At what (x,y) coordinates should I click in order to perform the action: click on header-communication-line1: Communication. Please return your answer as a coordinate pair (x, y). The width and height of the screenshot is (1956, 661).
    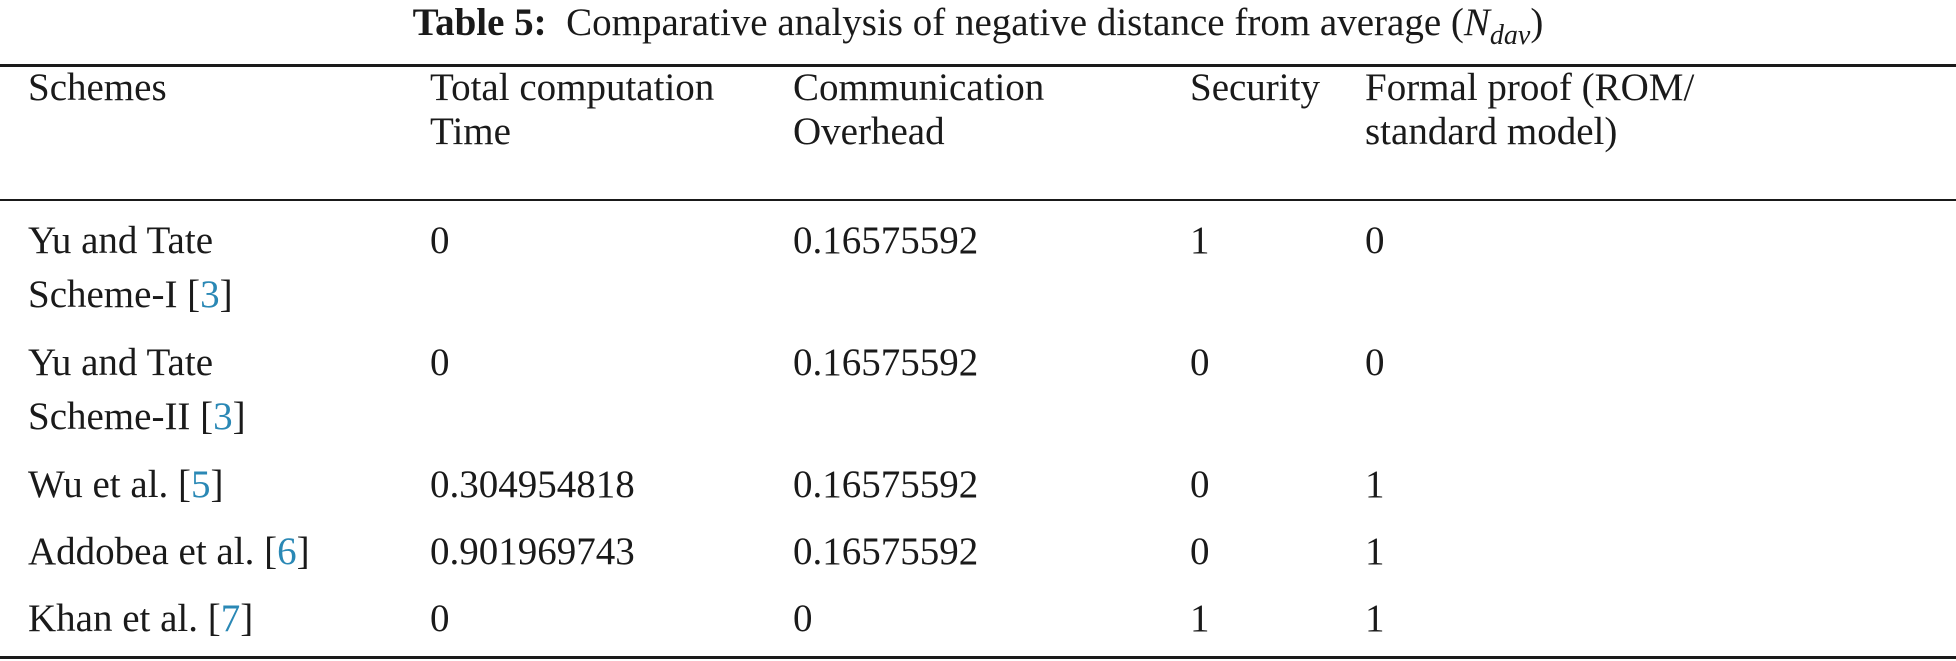
    Looking at the image, I should click on (919, 87).